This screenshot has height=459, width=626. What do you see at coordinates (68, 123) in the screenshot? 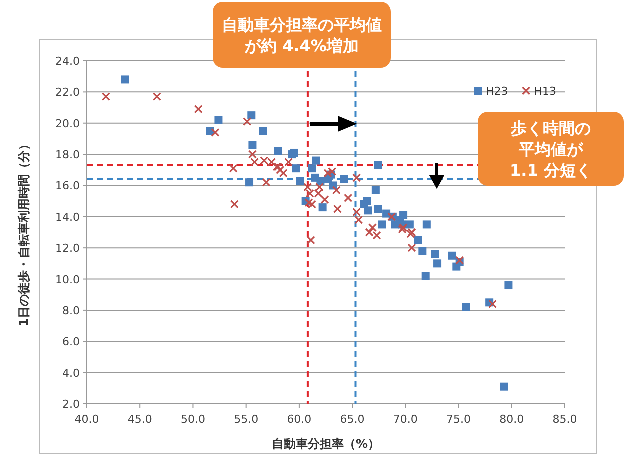
I see `y-tick-label: 20.0` at bounding box center [68, 123].